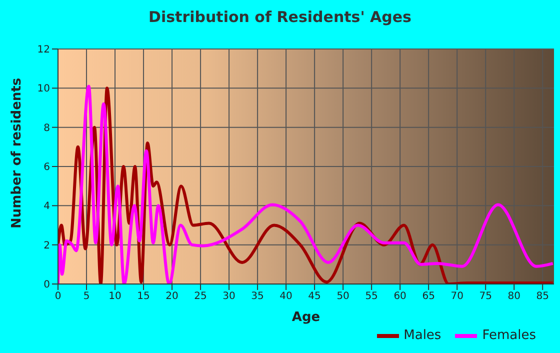 This screenshot has width=560, height=353. Describe the element at coordinates (314, 296) in the screenshot. I see `x-tick-label: 45` at that location.